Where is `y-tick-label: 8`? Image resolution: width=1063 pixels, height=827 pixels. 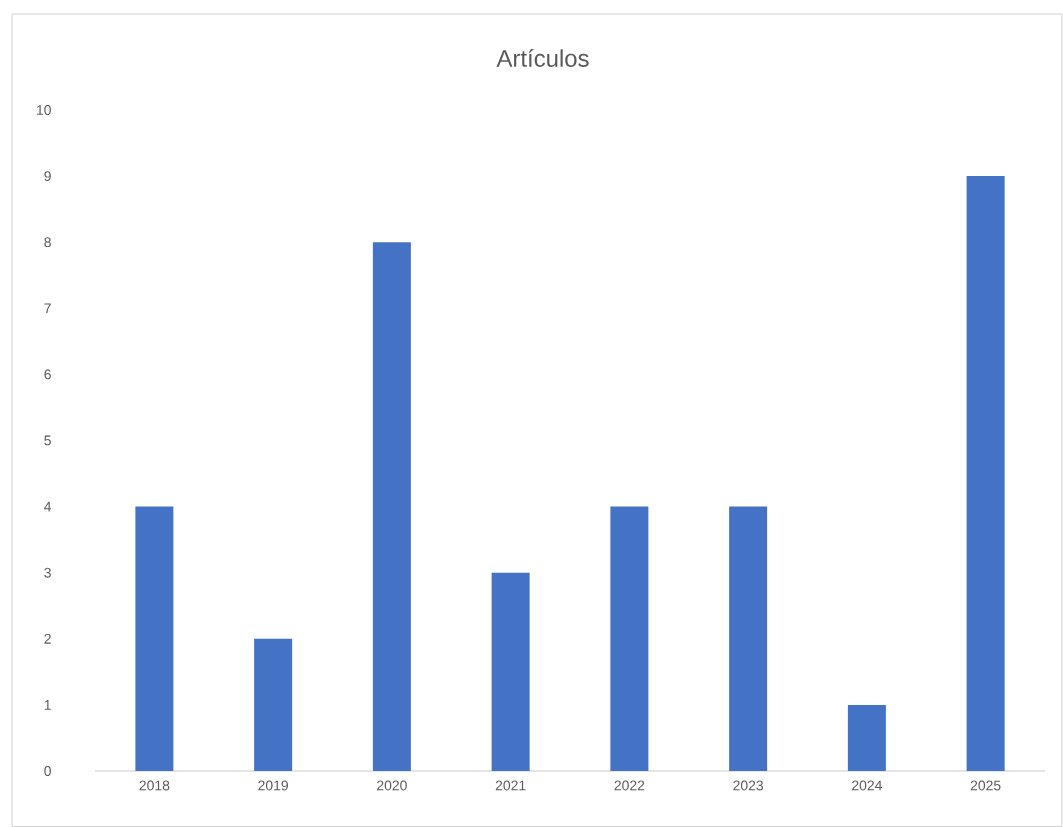
y-tick-label: 8 is located at coordinates (47, 242).